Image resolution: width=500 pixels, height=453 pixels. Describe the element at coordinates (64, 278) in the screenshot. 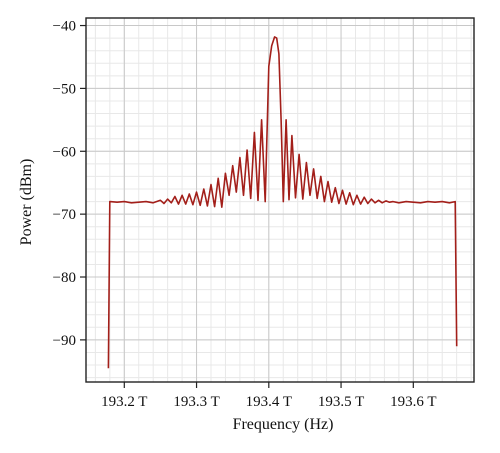

I see `y-tick-label: −80` at that location.